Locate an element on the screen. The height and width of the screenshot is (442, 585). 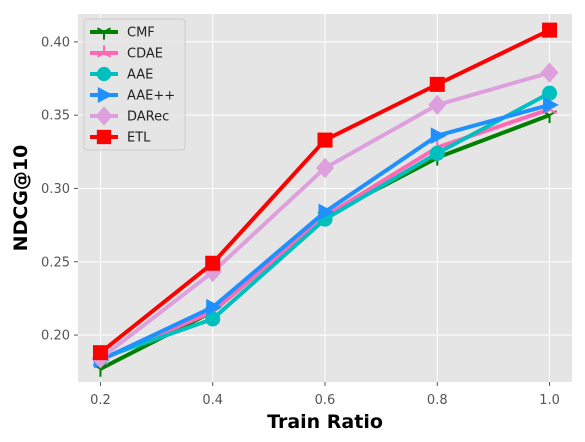
x-tick-label: 0.2 is located at coordinates (100, 400).